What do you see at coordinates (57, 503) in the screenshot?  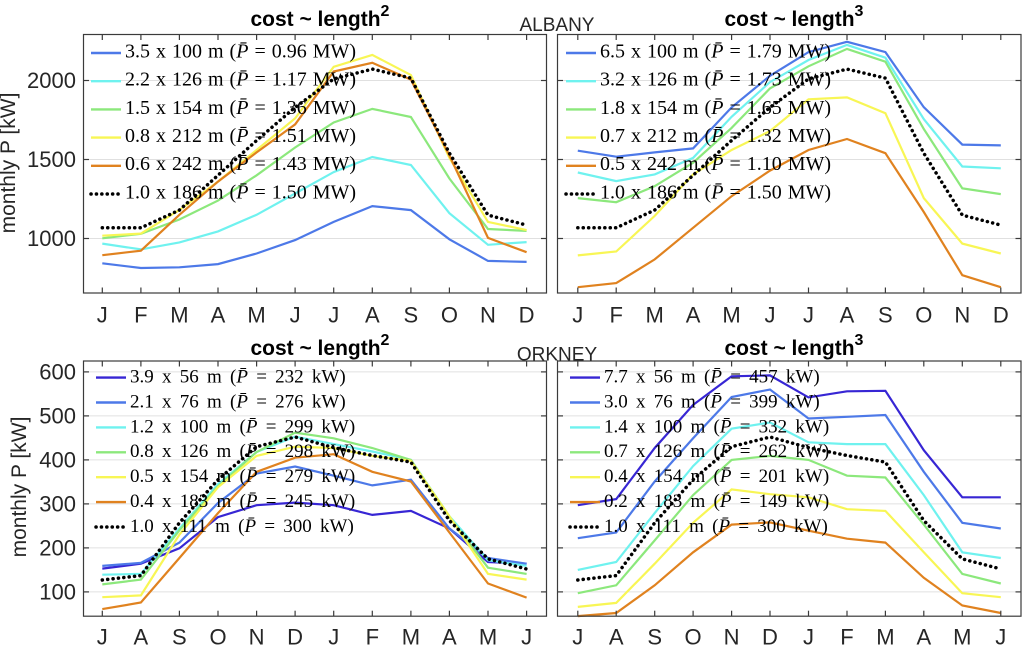 I see `svg-text: 300` at bounding box center [57, 503].